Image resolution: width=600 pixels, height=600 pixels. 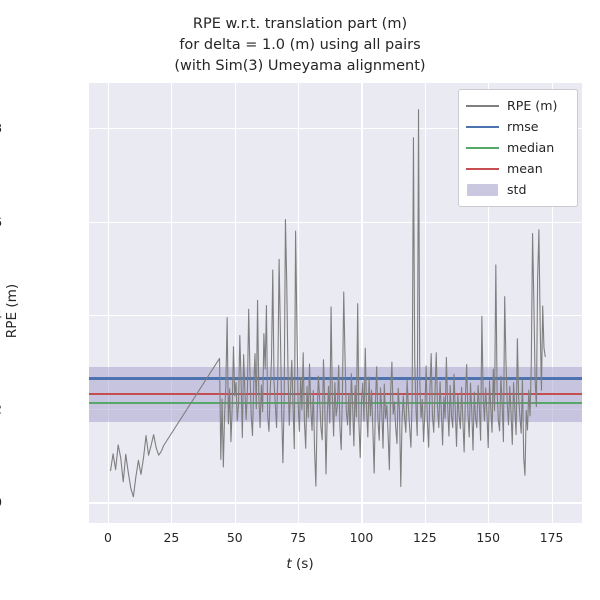 I want to click on x-tick-label: 50, so click(x=234, y=537).